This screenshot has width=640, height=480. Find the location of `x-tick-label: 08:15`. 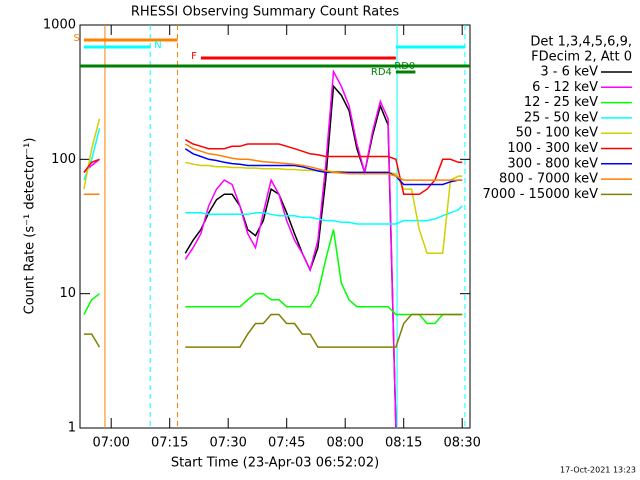

x-tick-label: 08:15 is located at coordinates (403, 443).